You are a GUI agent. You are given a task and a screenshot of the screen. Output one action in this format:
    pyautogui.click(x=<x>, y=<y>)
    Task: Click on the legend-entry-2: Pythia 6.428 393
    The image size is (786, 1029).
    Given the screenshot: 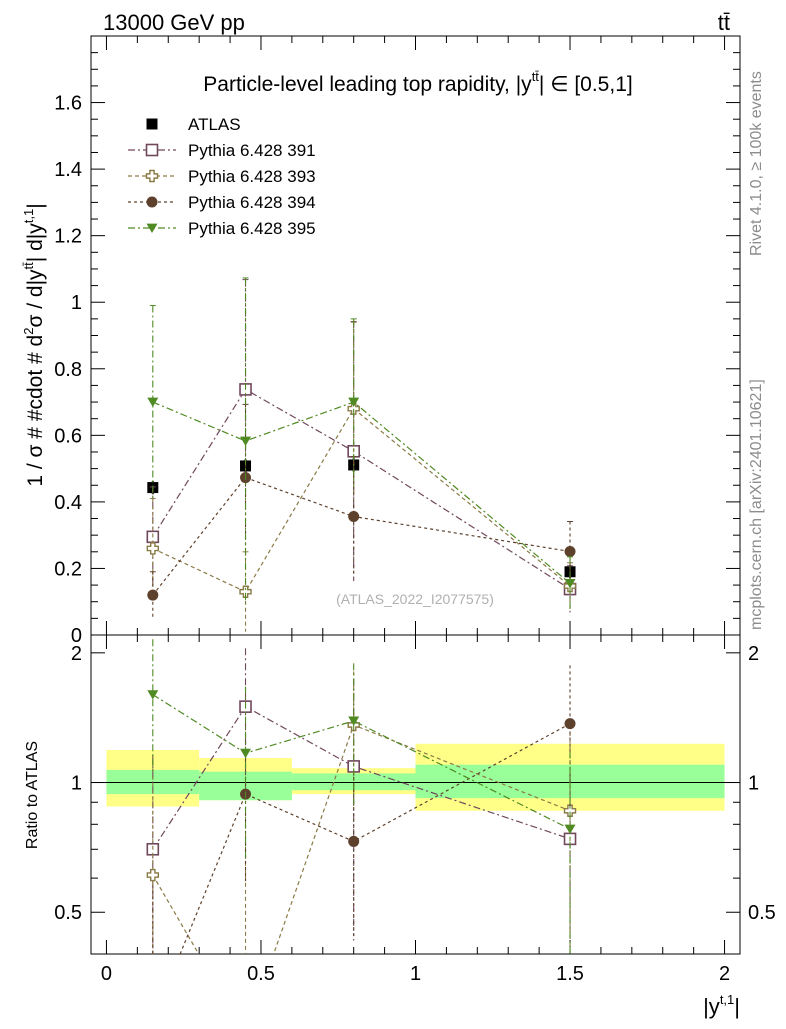 What is the action you would take?
    pyautogui.click(x=222, y=176)
    